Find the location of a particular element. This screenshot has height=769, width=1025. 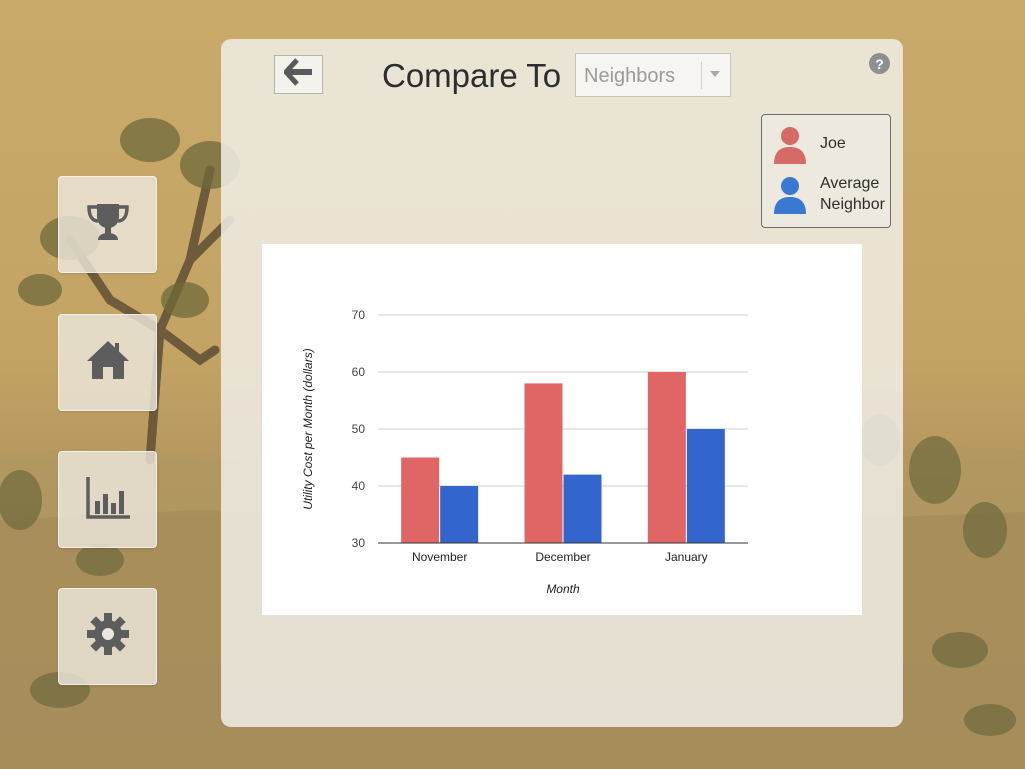

back-button is located at coordinates (298, 74).